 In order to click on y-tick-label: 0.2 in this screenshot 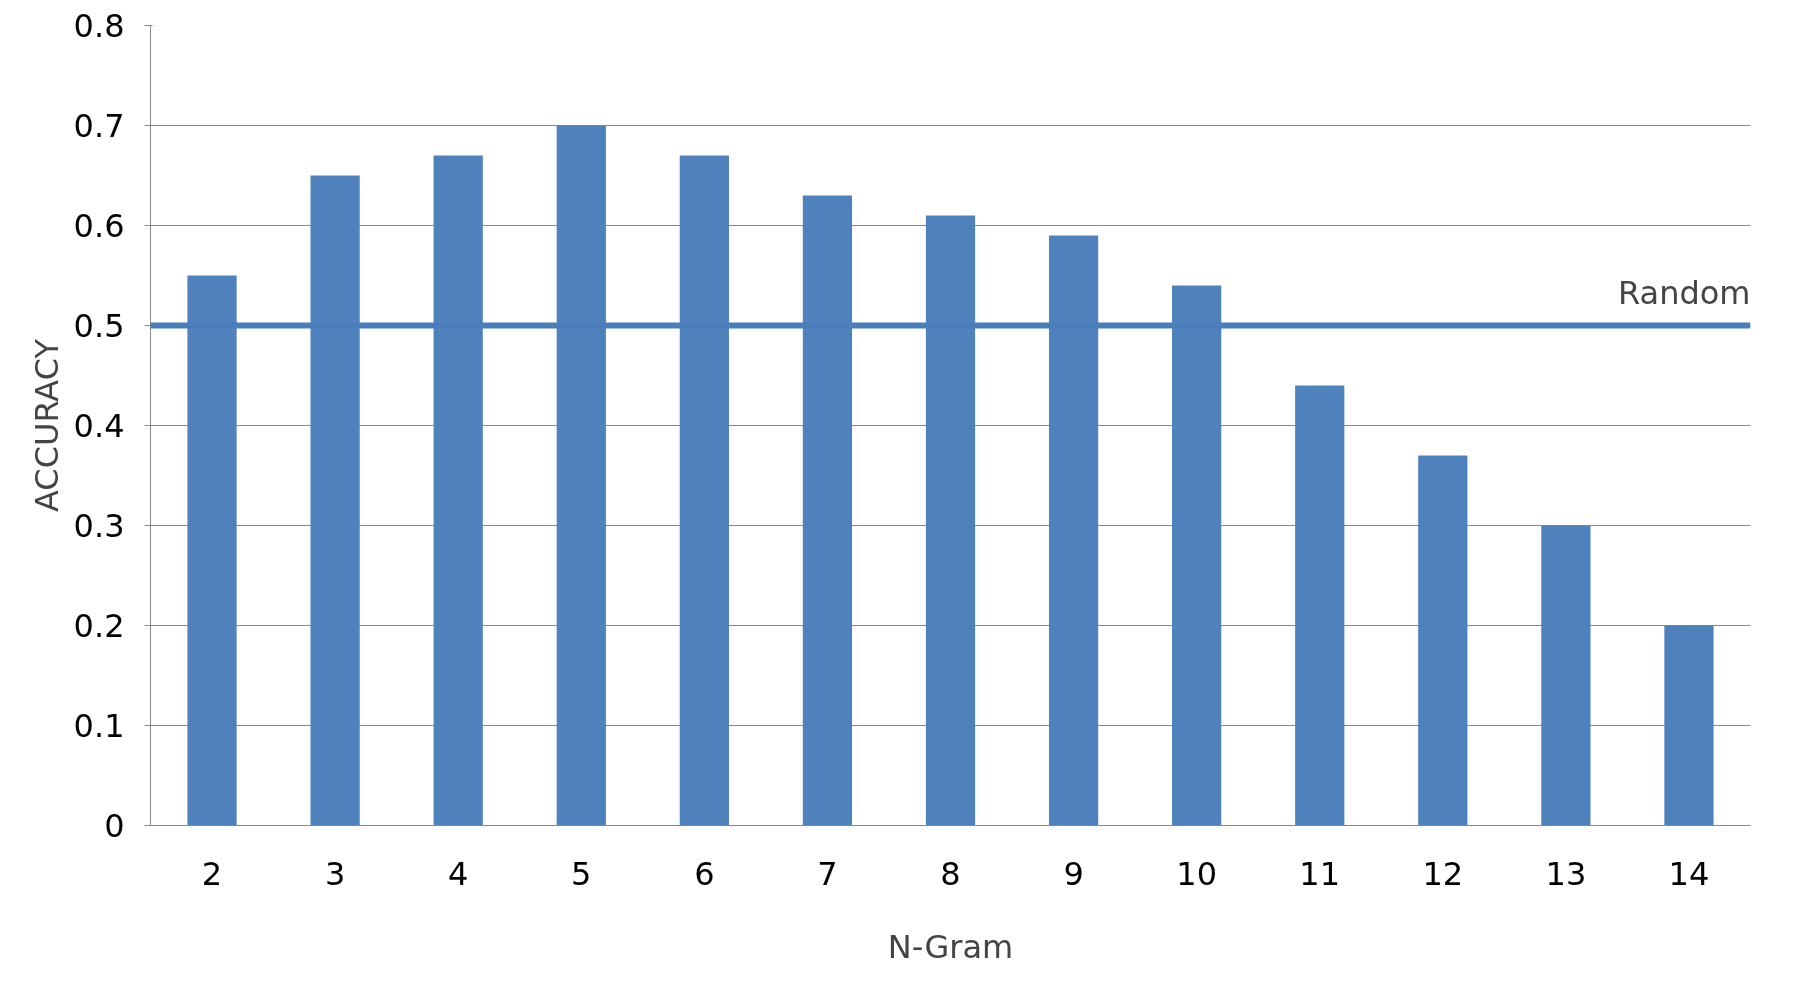, I will do `click(99, 626)`.